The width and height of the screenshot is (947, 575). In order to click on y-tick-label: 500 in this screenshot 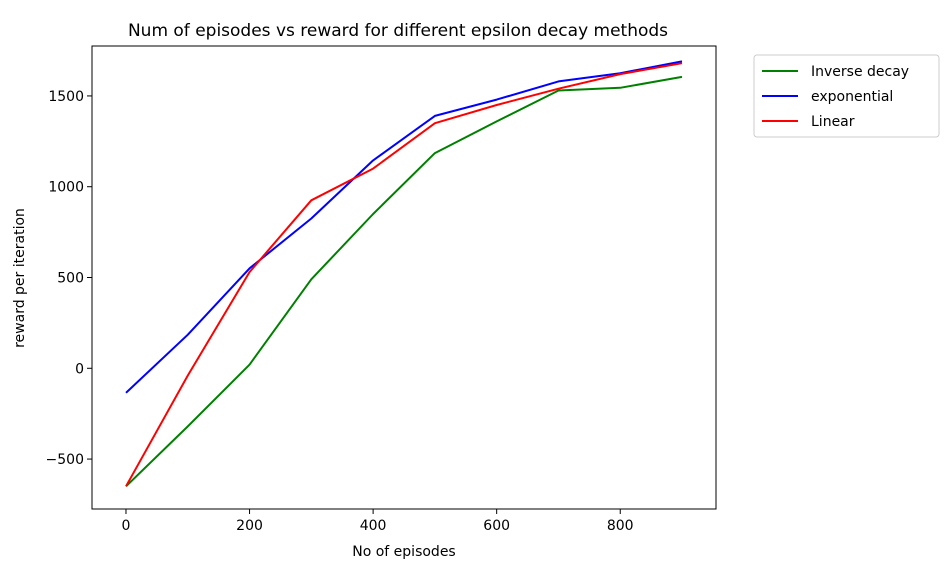, I will do `click(70, 279)`.